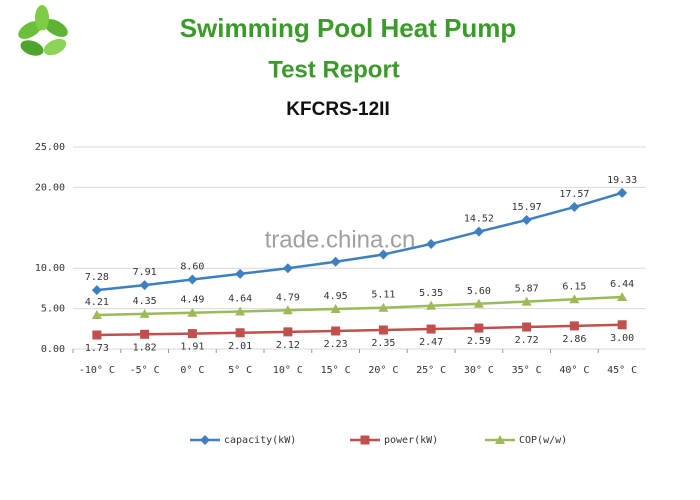 The width and height of the screenshot is (700, 500). Describe the element at coordinates (527, 370) in the screenshot. I see `x-tick-label: 35° C` at that location.